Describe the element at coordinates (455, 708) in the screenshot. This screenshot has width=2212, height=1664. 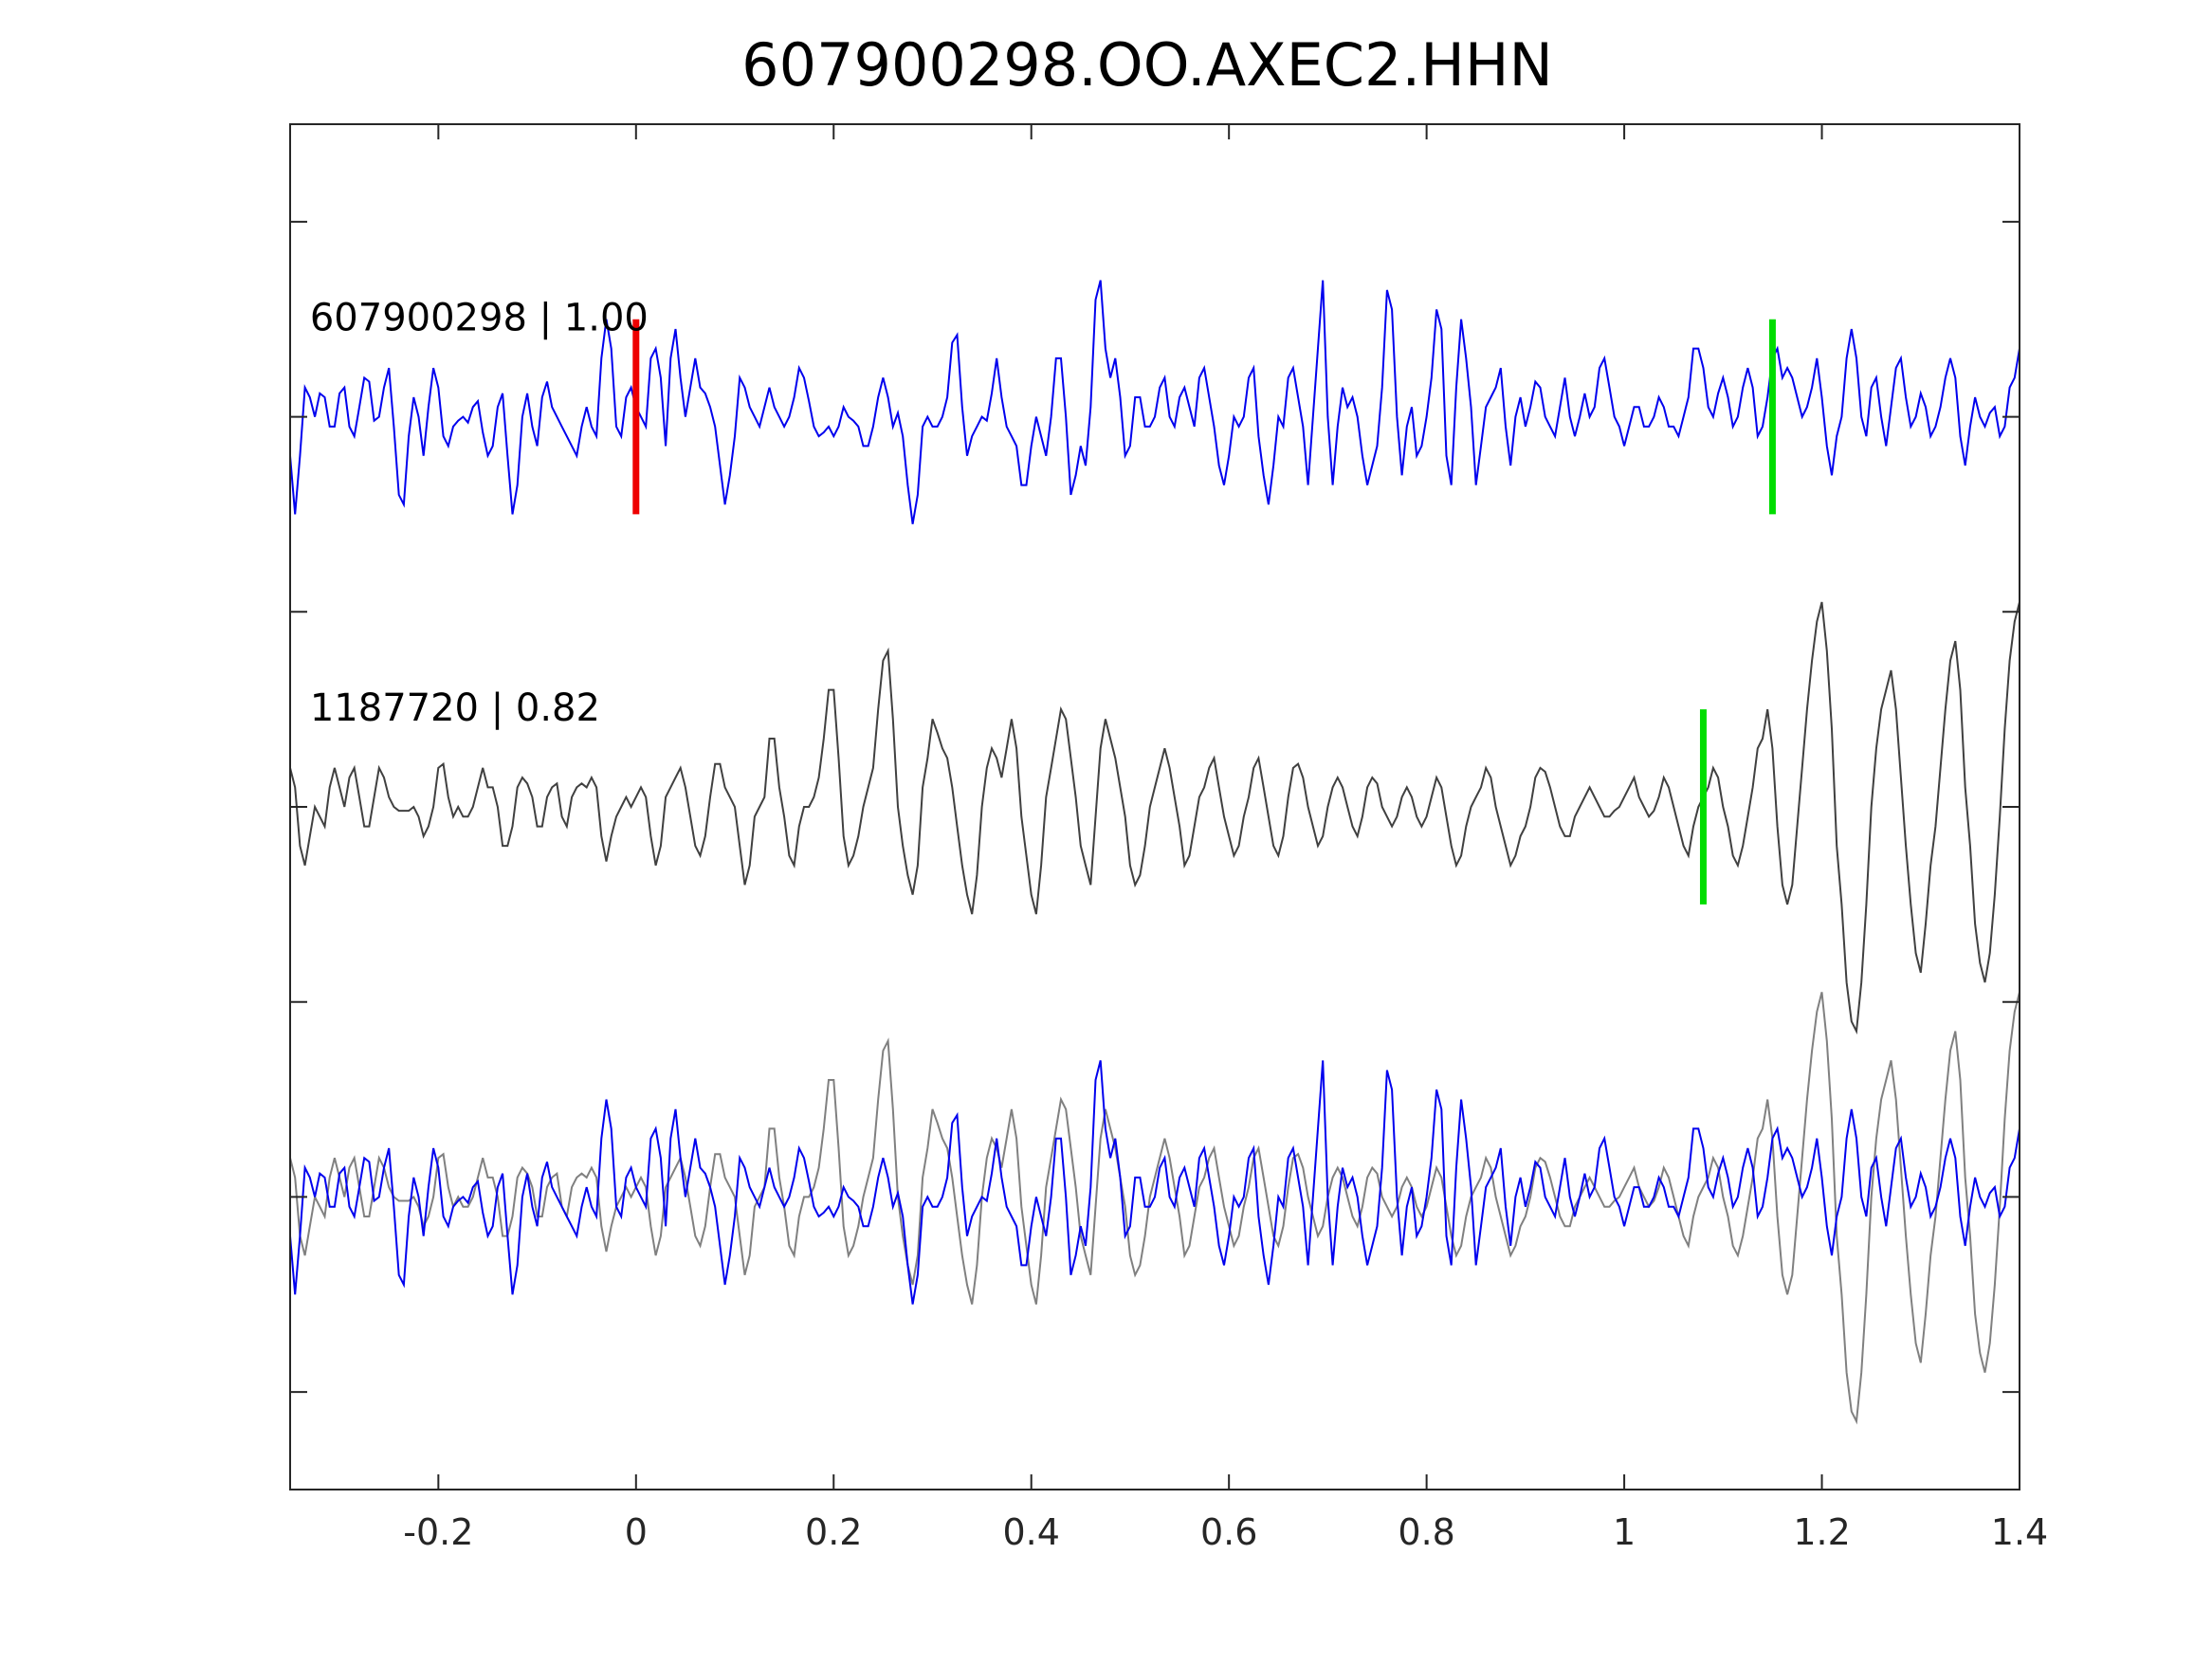
I see `panel-label: 1187720 | 0.82` at that location.